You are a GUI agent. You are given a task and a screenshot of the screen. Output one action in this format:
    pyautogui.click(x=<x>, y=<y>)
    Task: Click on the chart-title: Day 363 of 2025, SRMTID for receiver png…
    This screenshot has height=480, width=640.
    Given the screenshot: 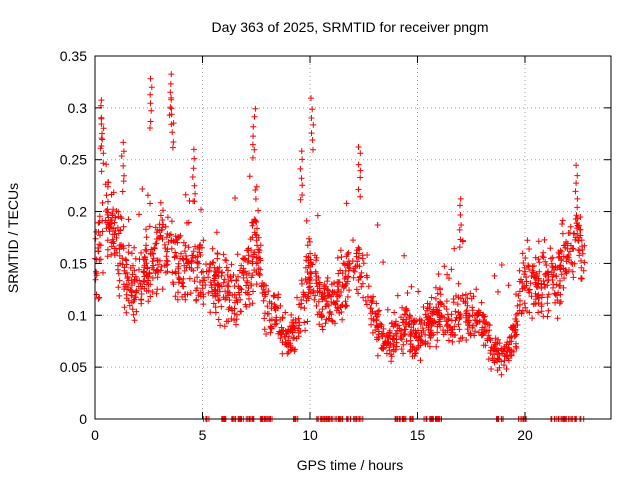 What is the action you would take?
    pyautogui.click(x=349, y=27)
    